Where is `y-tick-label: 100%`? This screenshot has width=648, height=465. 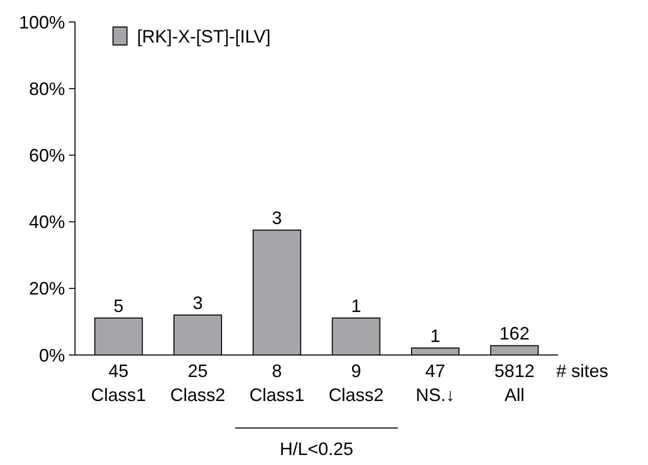 y-tick-label: 100% is located at coordinates (41, 22).